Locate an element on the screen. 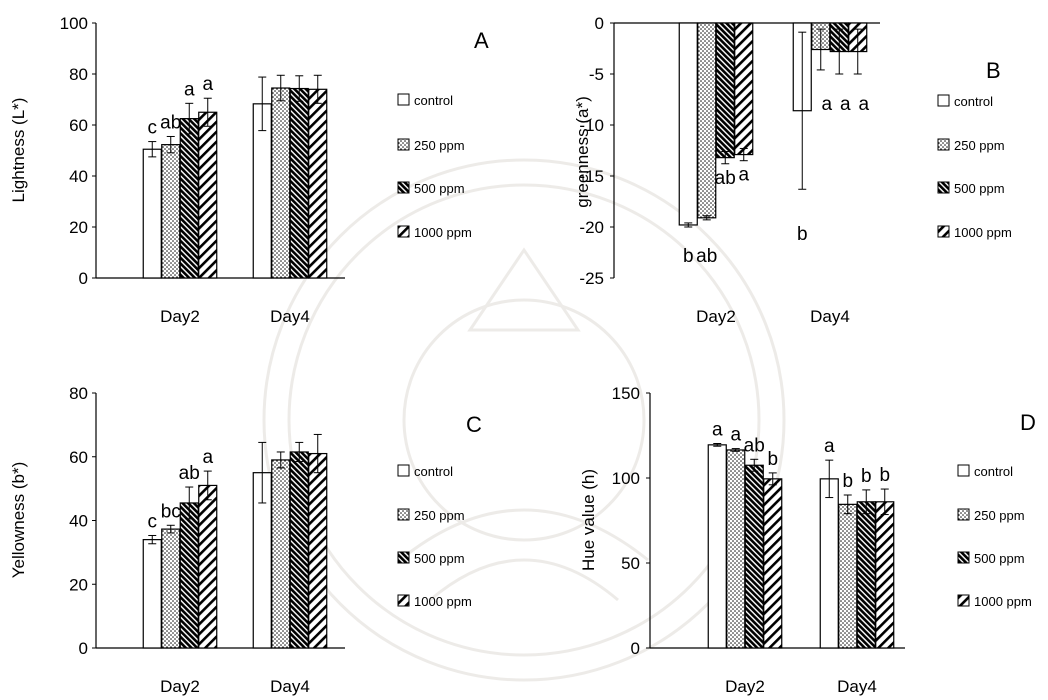 The width and height of the screenshot is (1048, 700). panel-b-legend-label: control is located at coordinates (973, 101).